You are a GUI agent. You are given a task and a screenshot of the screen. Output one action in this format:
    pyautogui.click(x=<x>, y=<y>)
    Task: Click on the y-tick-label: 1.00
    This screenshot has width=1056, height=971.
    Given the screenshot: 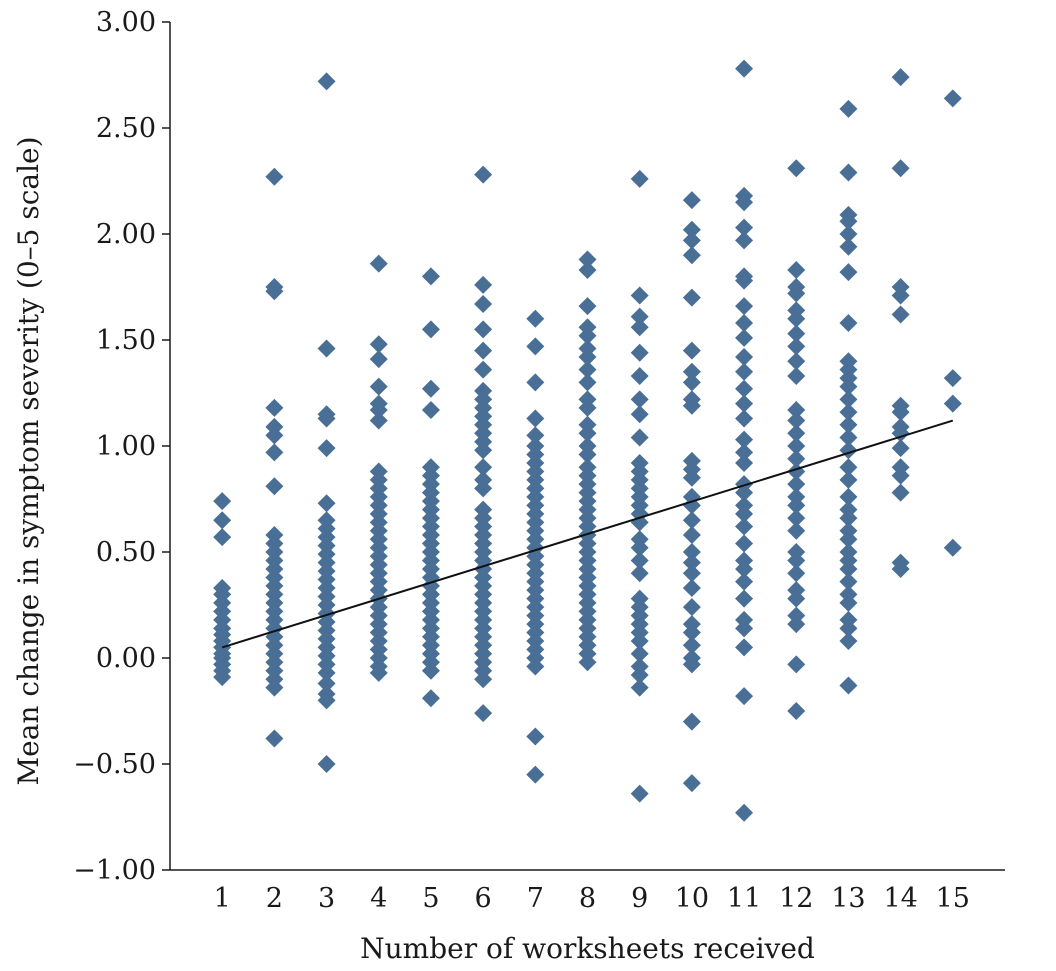 What is the action you would take?
    pyautogui.click(x=126, y=446)
    